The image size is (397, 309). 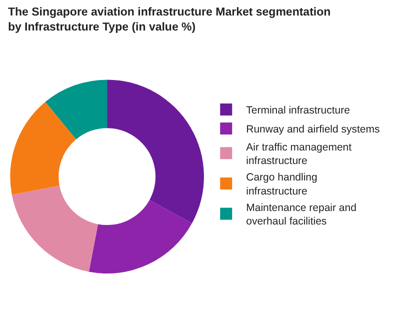 I want to click on legend-label: Runway and airfield systems, so click(x=313, y=130).